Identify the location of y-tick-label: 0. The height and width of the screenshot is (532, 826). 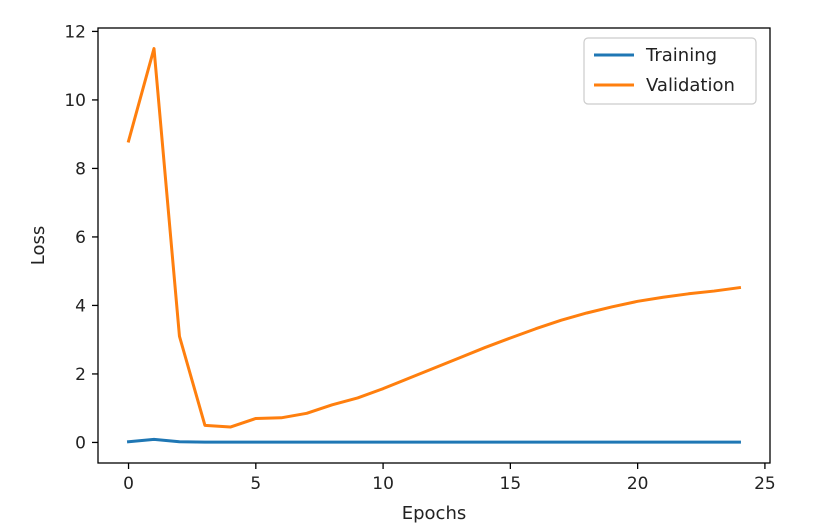
(80, 443).